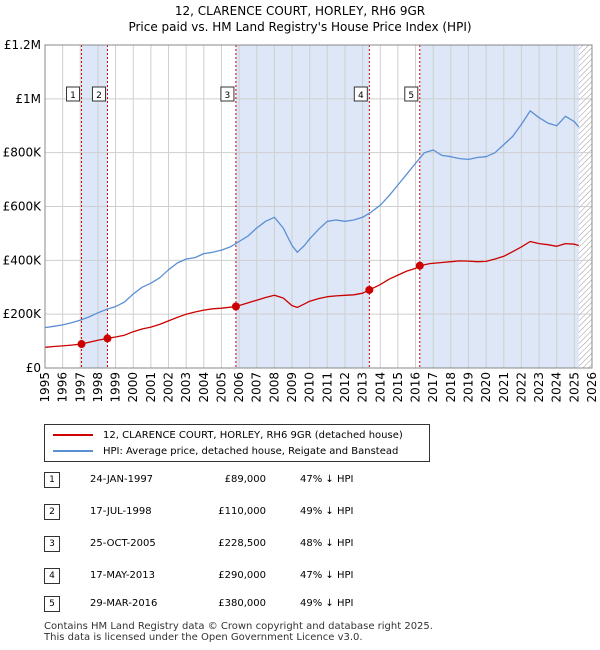 The width and height of the screenshot is (600, 650). What do you see at coordinates (486, 387) in the screenshot?
I see `x-tick-label: 2020` at bounding box center [486, 387].